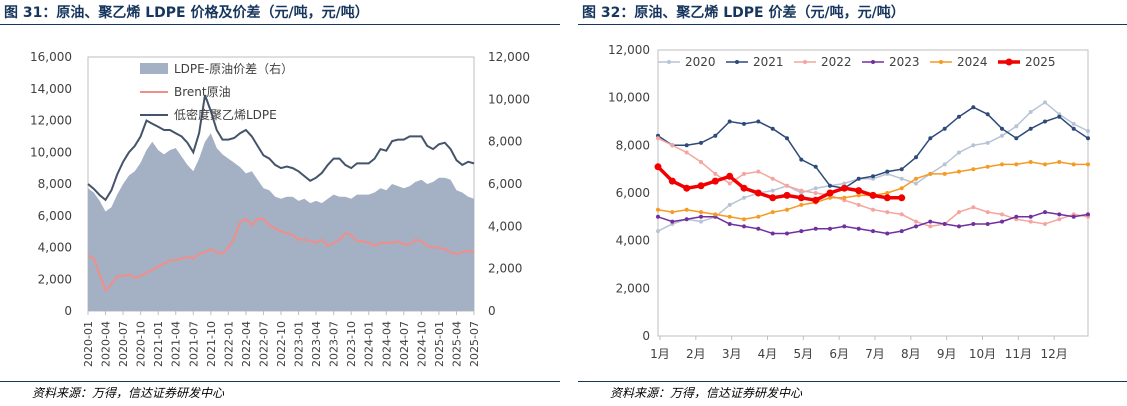  Describe the element at coordinates (228, 344) in the screenshot. I see `x-tick-label: 2022-01` at that location.